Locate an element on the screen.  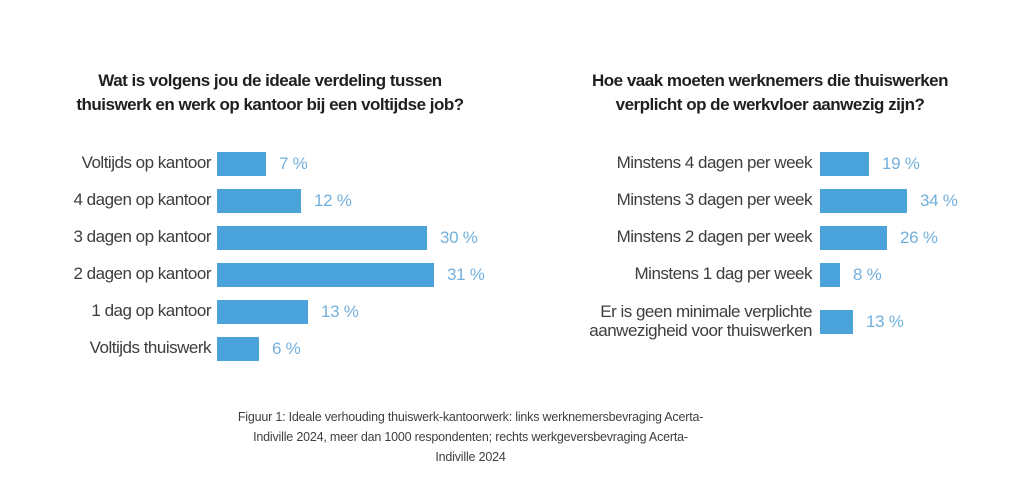
value-label: 30 % is located at coordinates (459, 237).